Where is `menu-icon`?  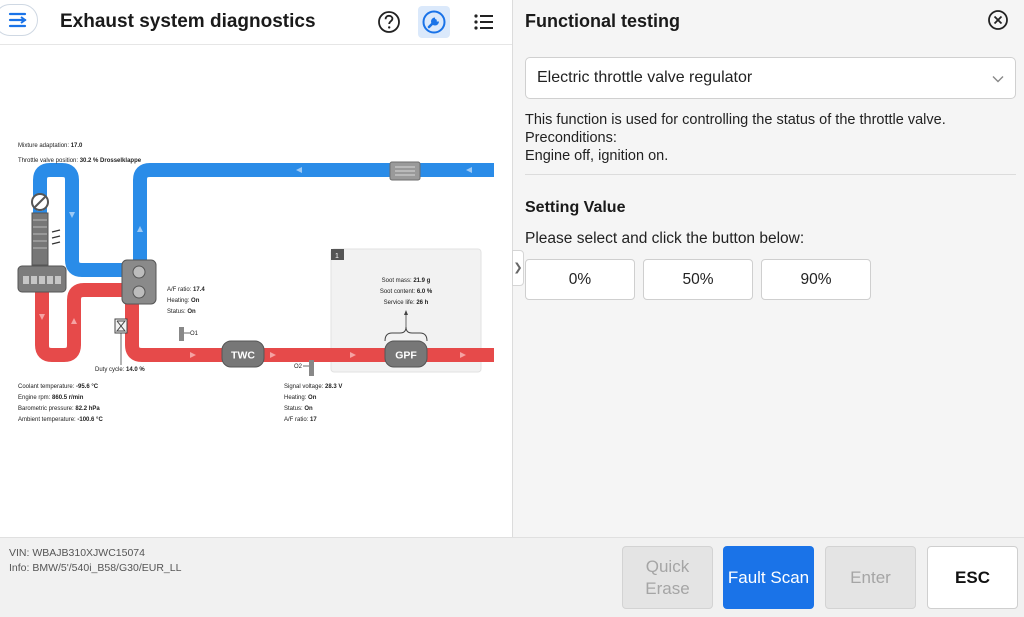
menu-icon is located at coordinates (17, 20).